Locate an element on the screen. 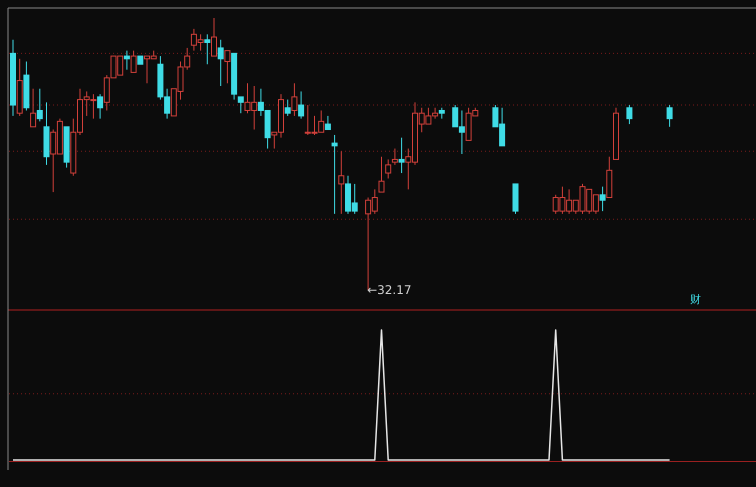 The image size is (756, 487). text: 财 is located at coordinates (695, 299).